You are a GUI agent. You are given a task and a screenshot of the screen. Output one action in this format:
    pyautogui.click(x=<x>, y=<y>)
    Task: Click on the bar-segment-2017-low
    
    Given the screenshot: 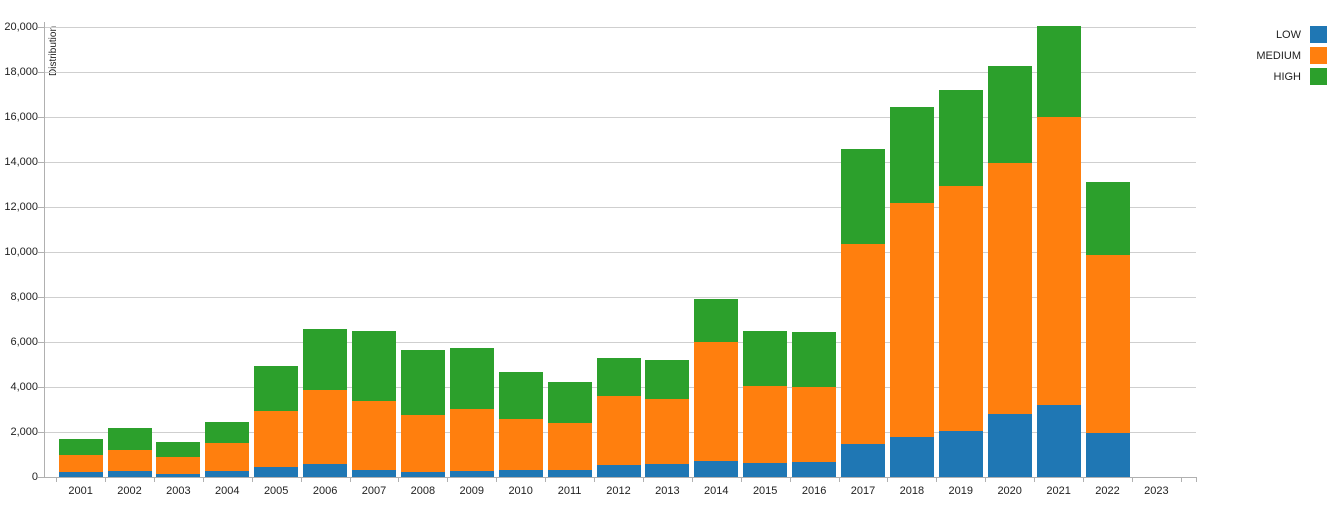 What is the action you would take?
    pyautogui.click(x=863, y=460)
    